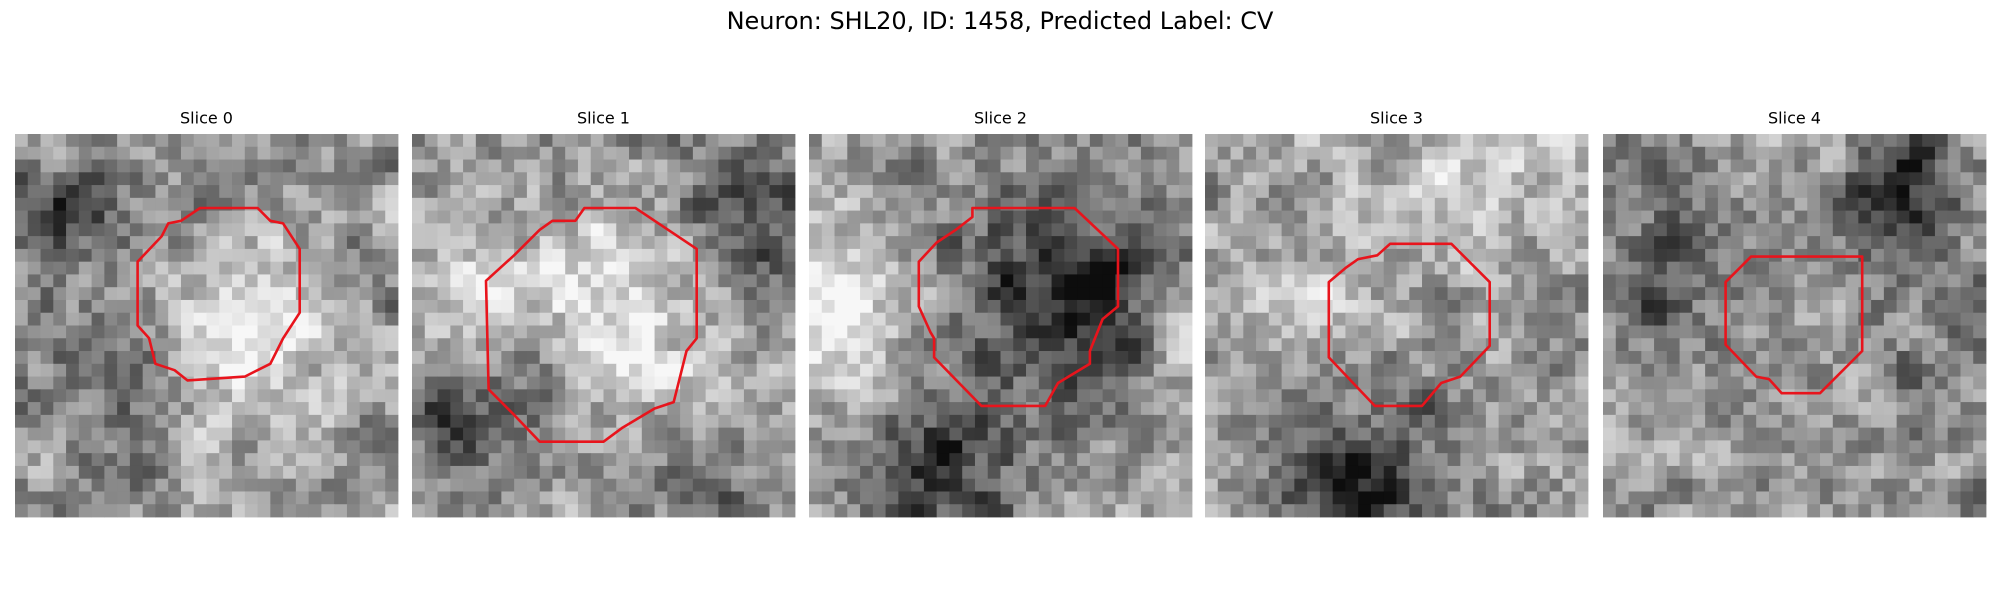 The image size is (2000, 600). Describe the element at coordinates (1001, 326) in the screenshot. I see `slice-image` at that location.